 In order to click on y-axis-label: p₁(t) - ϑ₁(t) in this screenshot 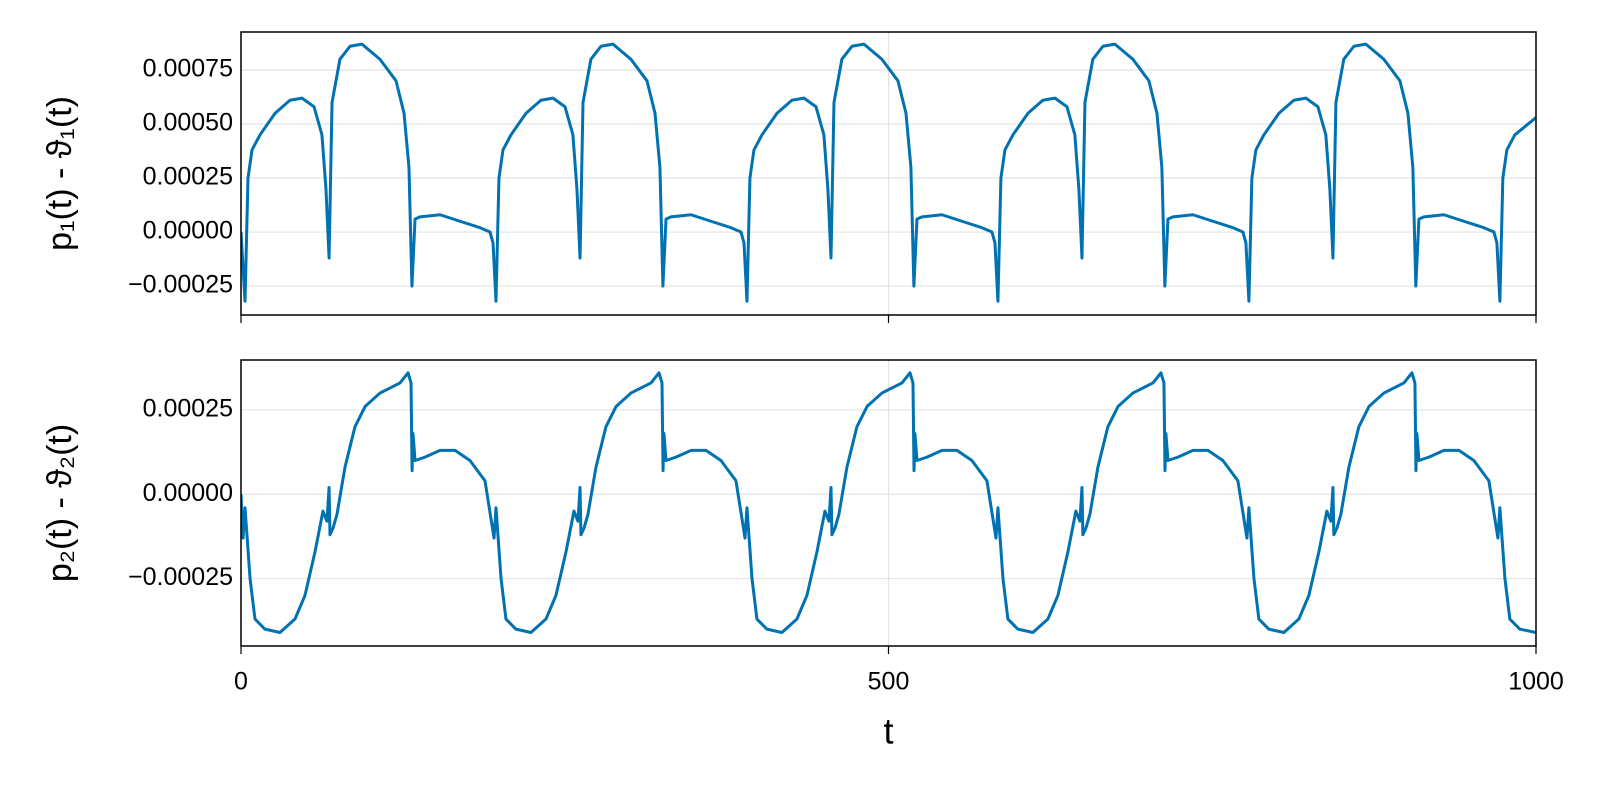, I will do `click(60, 173)`.